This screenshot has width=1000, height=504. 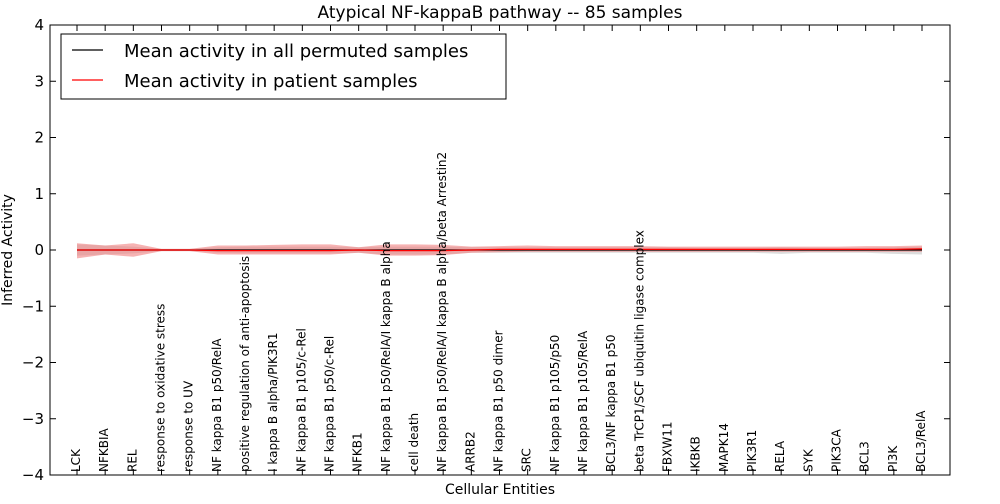 What do you see at coordinates (358, 452) in the screenshot?
I see `x-tick-label: NFKB1` at bounding box center [358, 452].